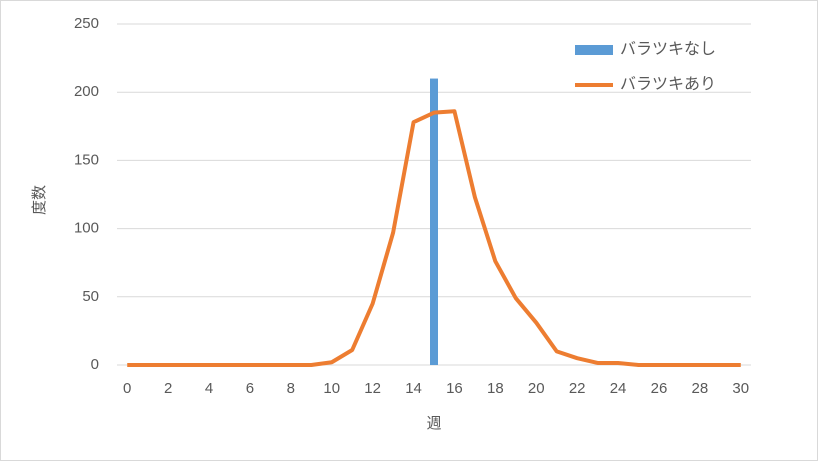 The height and width of the screenshot is (461, 818). What do you see at coordinates (86, 23) in the screenshot?
I see `y-tick-label: 250` at bounding box center [86, 23].